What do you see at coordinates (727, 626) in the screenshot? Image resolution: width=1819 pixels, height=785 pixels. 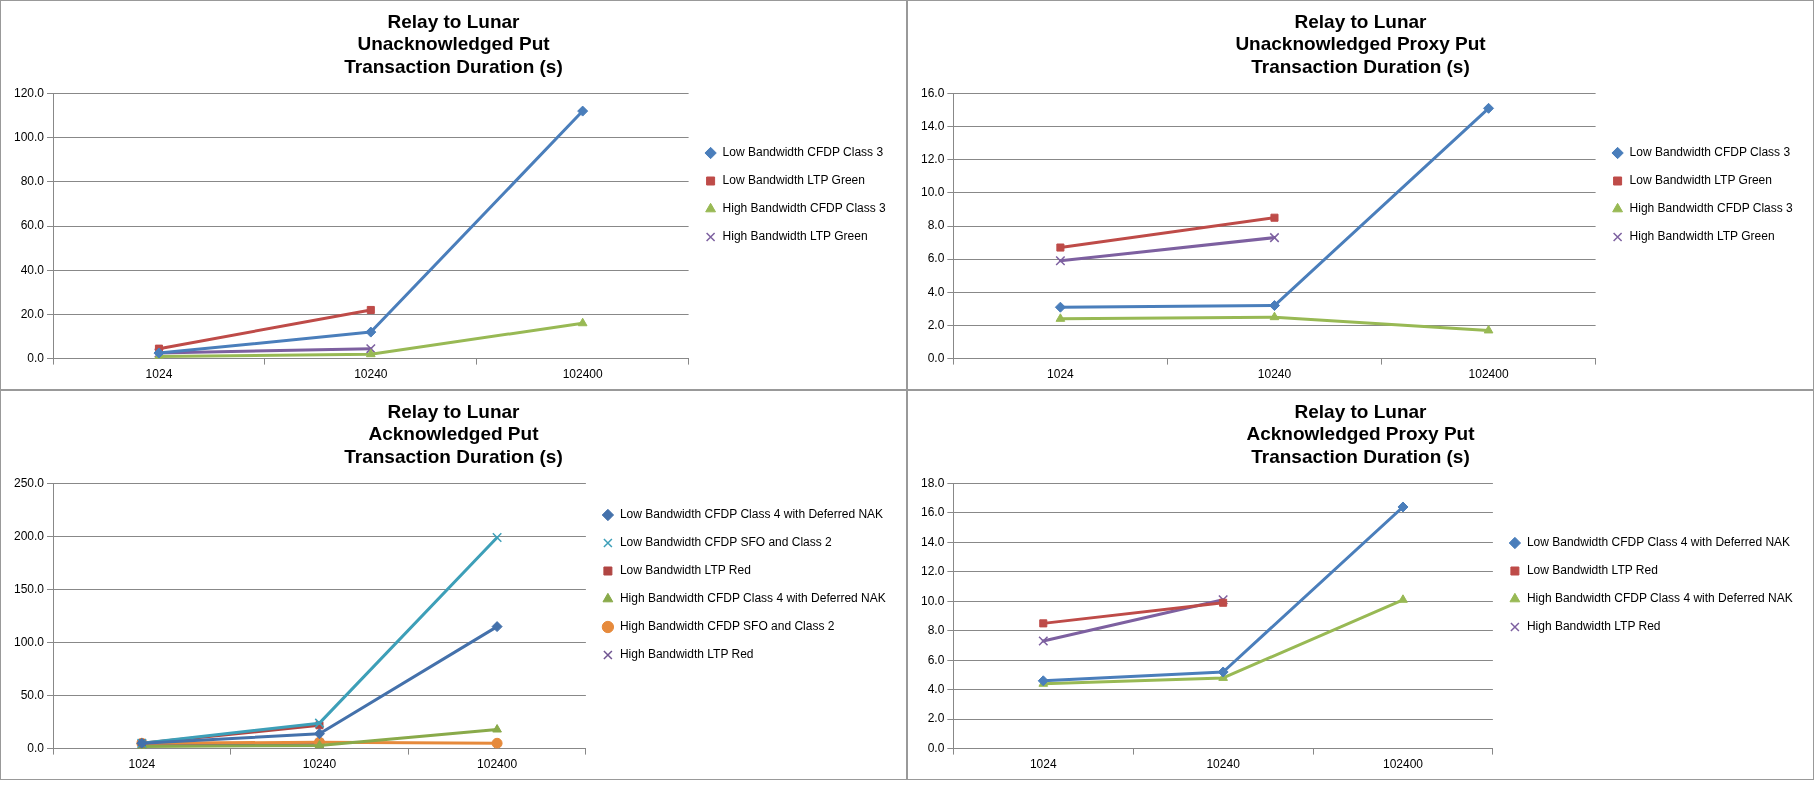 I see `legend-label: High Bandwidth CFDP SFO and Class 2` at bounding box center [727, 626].